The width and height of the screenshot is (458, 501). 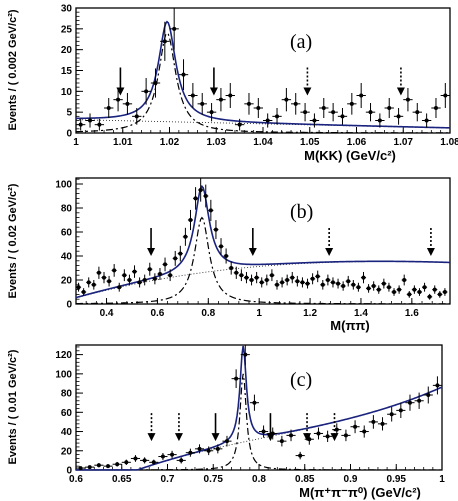 What do you see at coordinates (259, 479) in the screenshot?
I see `x-tick-label: 0.8` at bounding box center [259, 479].